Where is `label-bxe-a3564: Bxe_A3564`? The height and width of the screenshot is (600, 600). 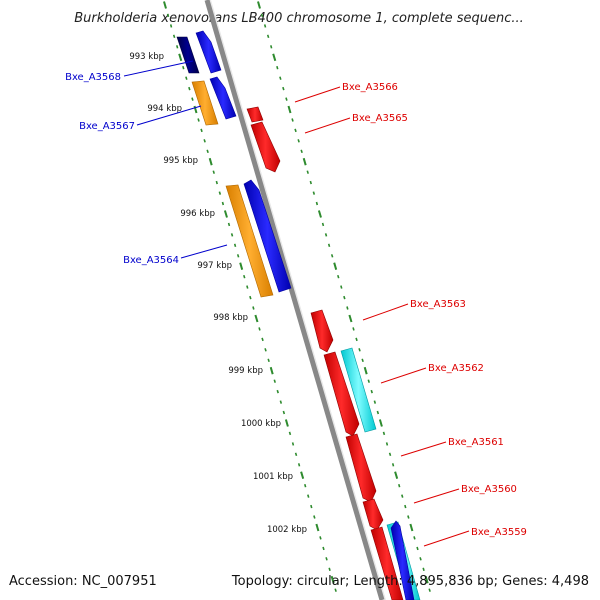 label-bxe-a3564: Bxe_A3564 is located at coordinates (151, 260).